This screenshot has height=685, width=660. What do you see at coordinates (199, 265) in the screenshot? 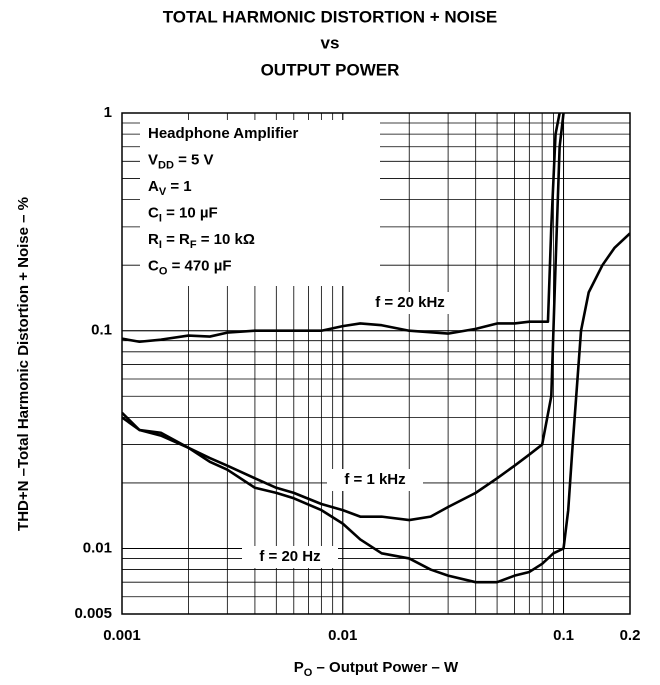
I see `annotation-part: = 470 µF` at bounding box center [199, 265].